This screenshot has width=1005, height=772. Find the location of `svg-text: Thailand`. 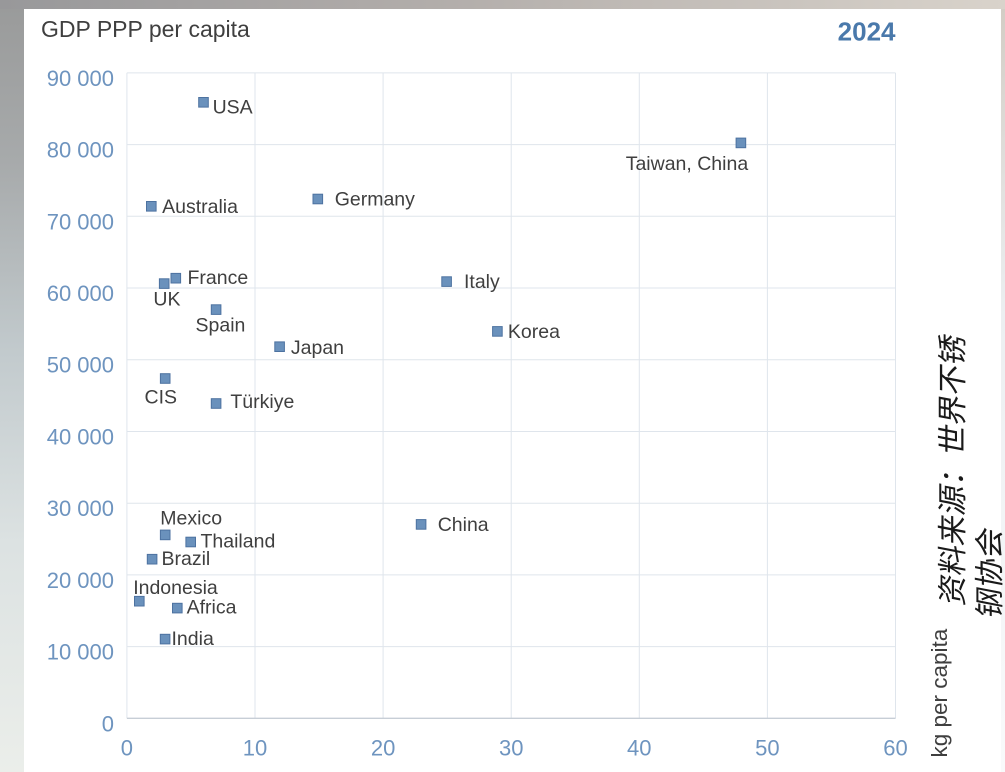

svg-text: Thailand is located at coordinates (238, 542).